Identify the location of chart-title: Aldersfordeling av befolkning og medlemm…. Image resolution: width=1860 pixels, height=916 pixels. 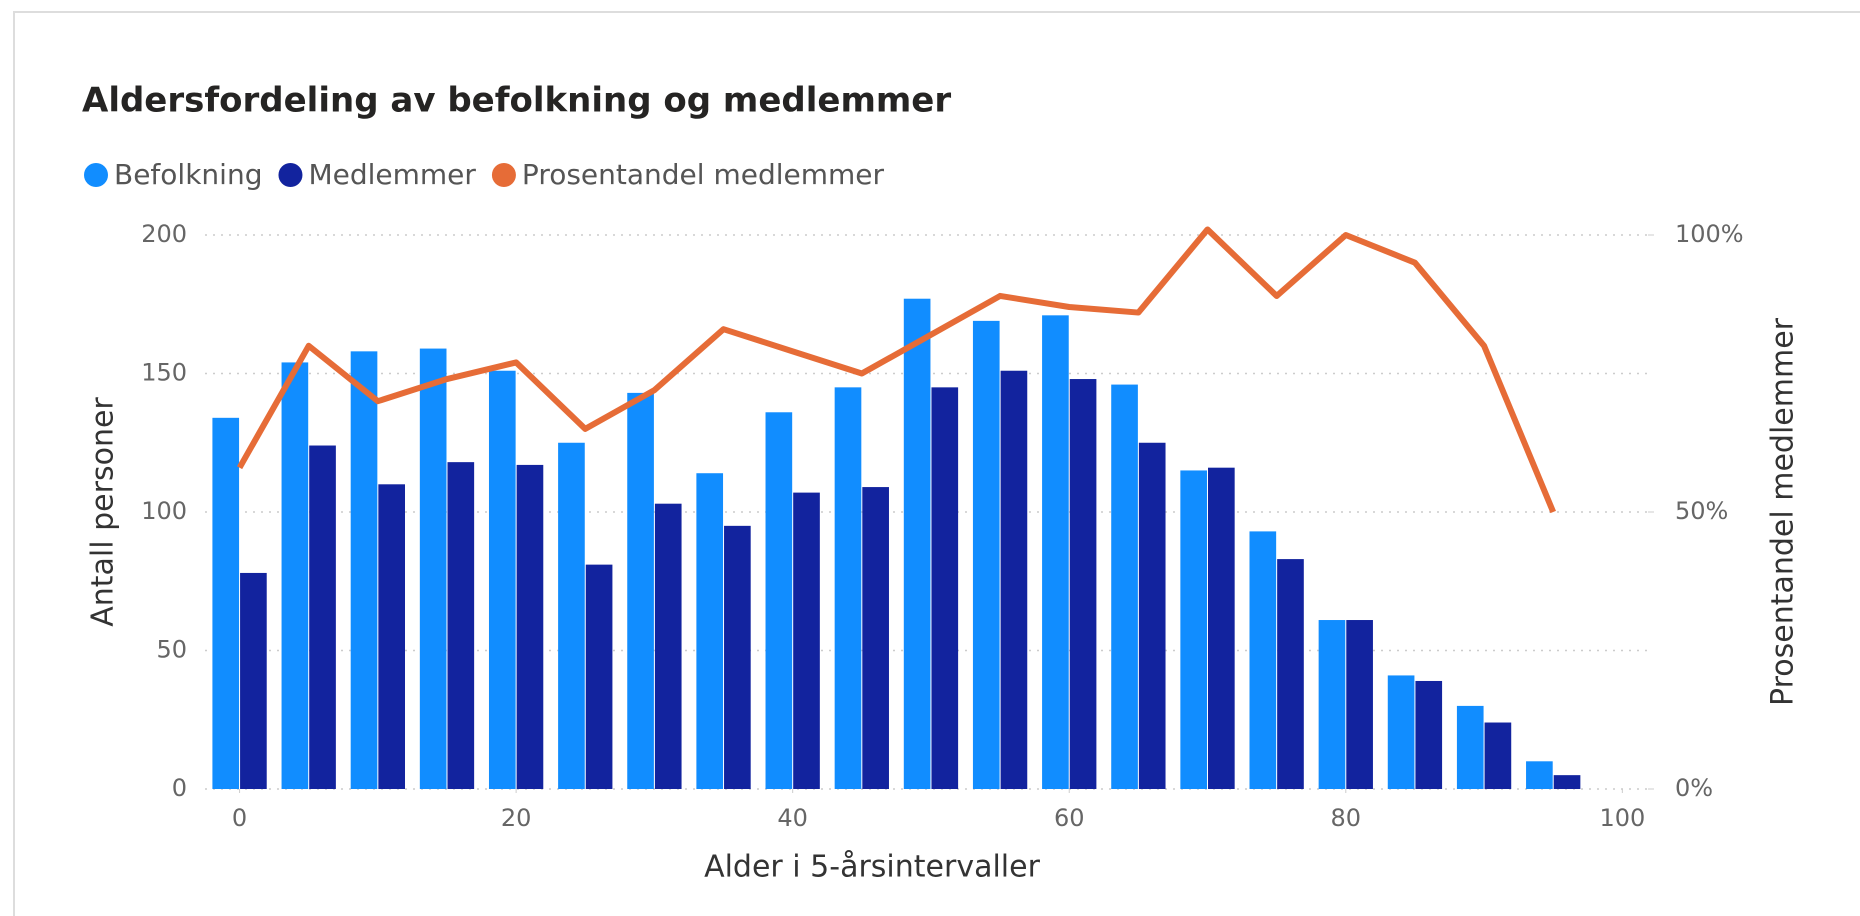
(516, 101).